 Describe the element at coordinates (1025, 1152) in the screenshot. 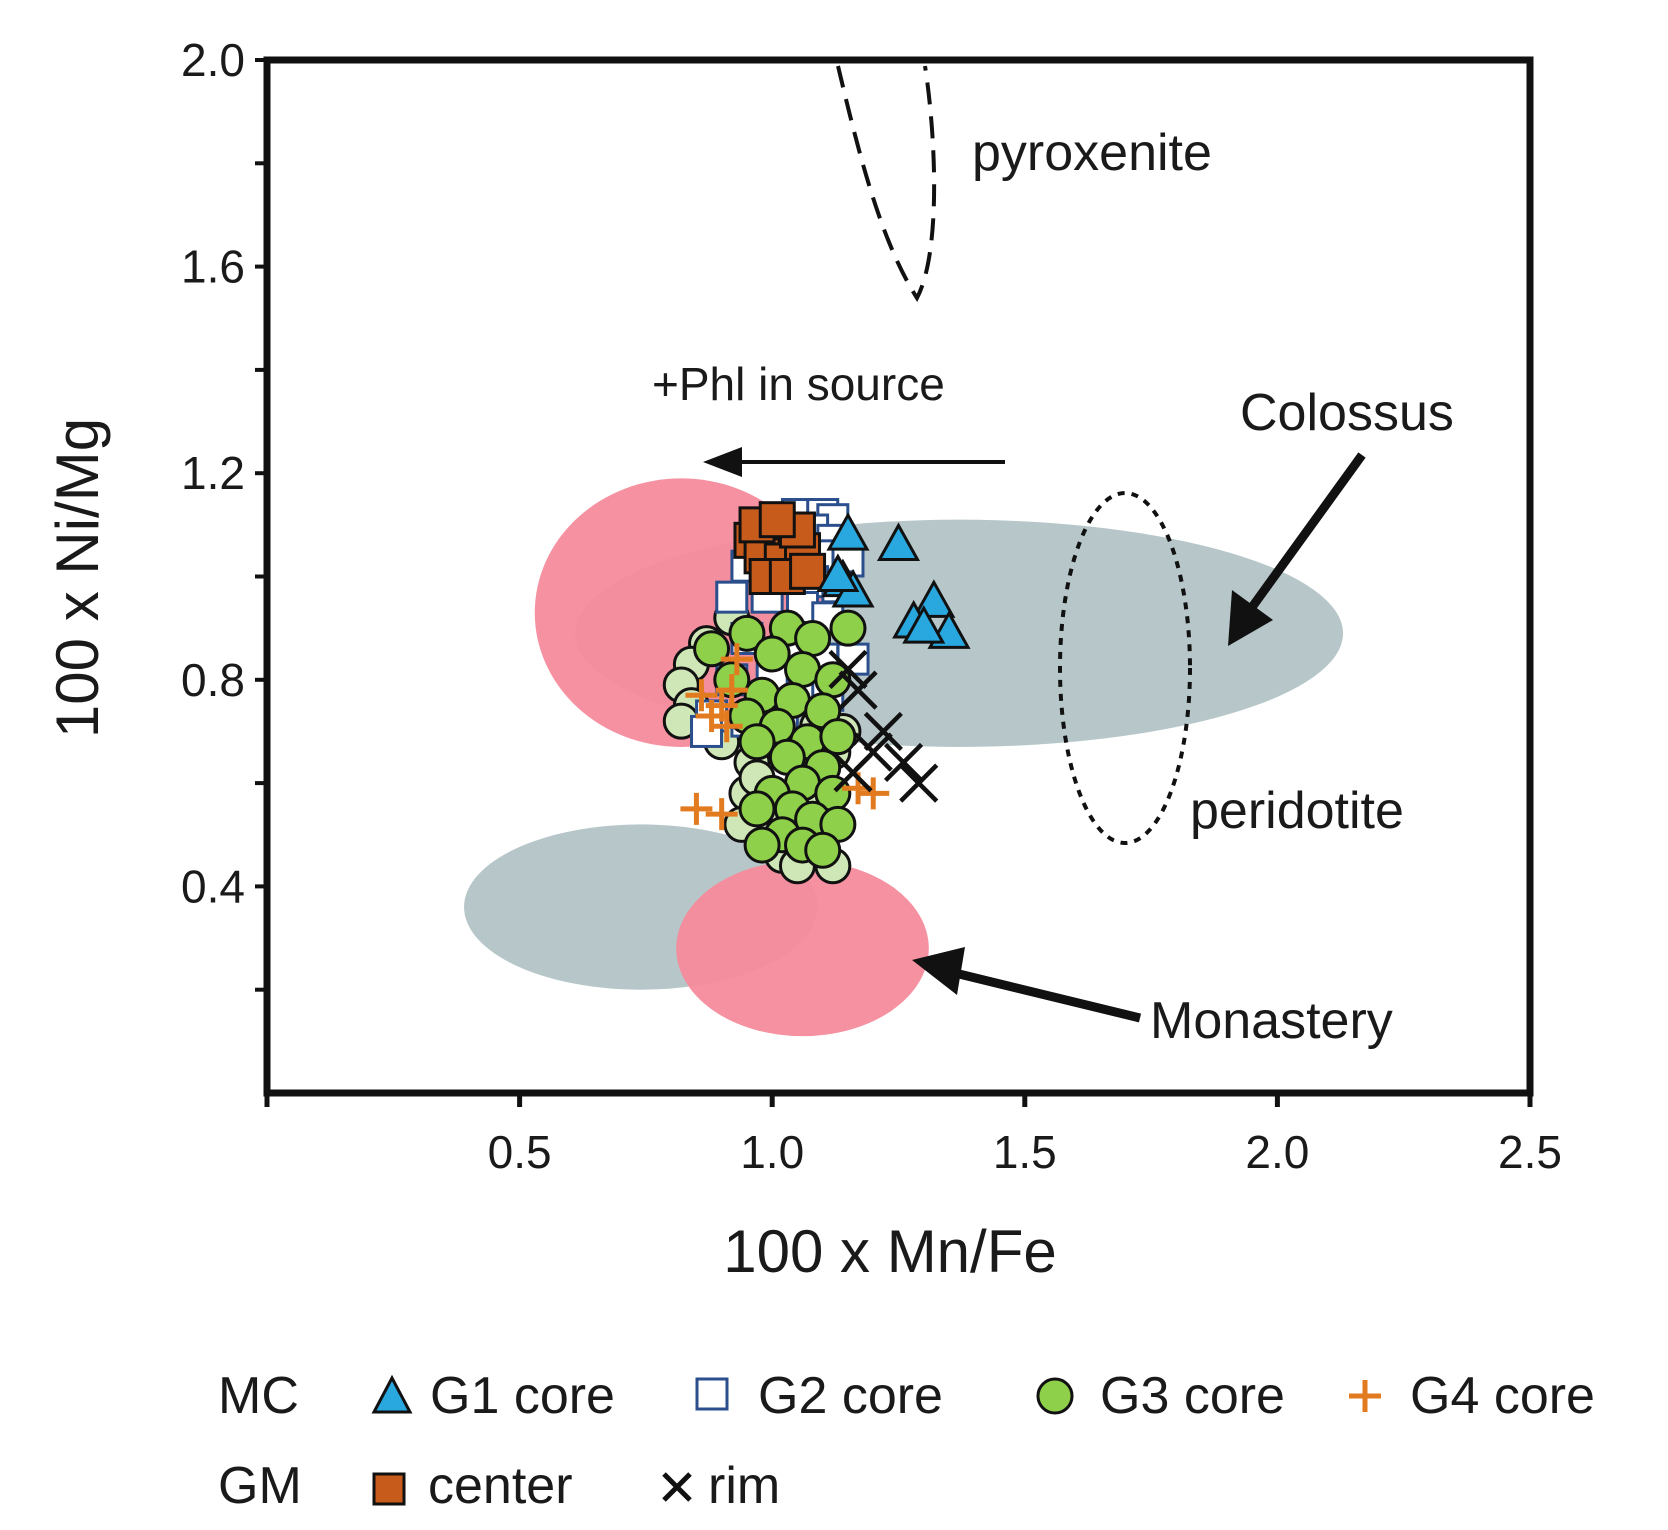

I see `x-tick-label: 1.5` at that location.